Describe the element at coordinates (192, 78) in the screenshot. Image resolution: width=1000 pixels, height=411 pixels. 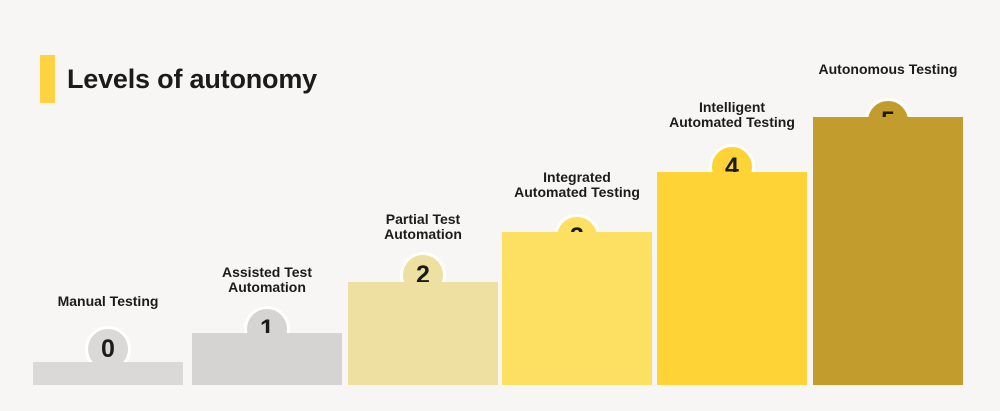
I see `page-title: Levels of autonomy` at that location.